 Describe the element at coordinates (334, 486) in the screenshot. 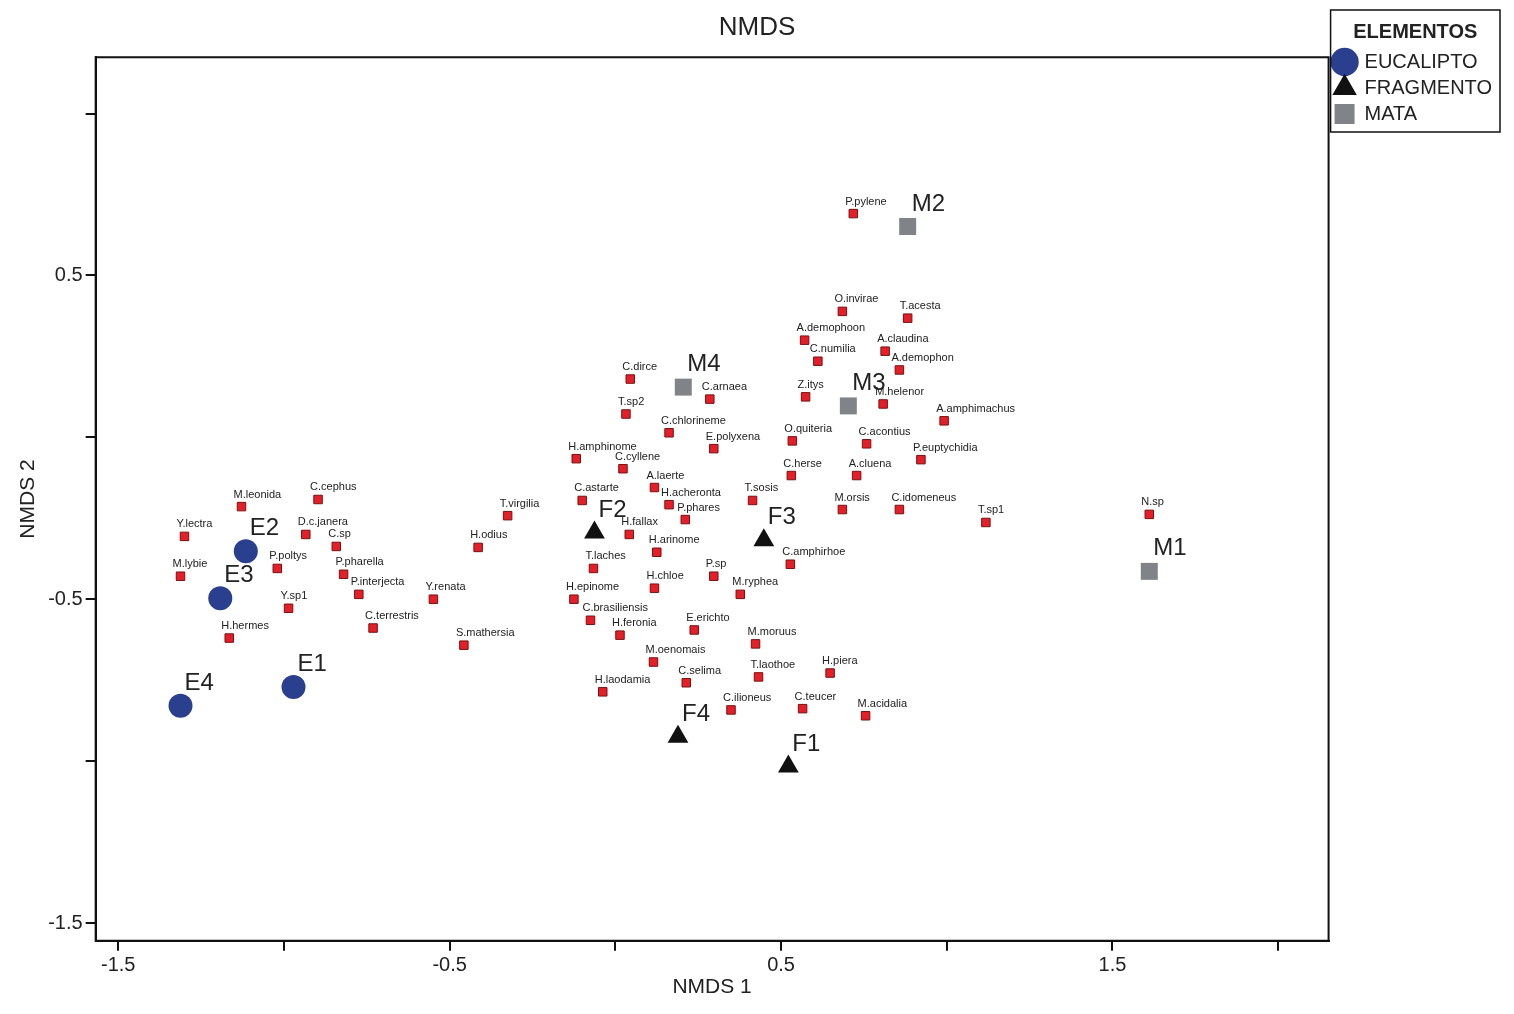

I see `data-label: C.cephus` at that location.